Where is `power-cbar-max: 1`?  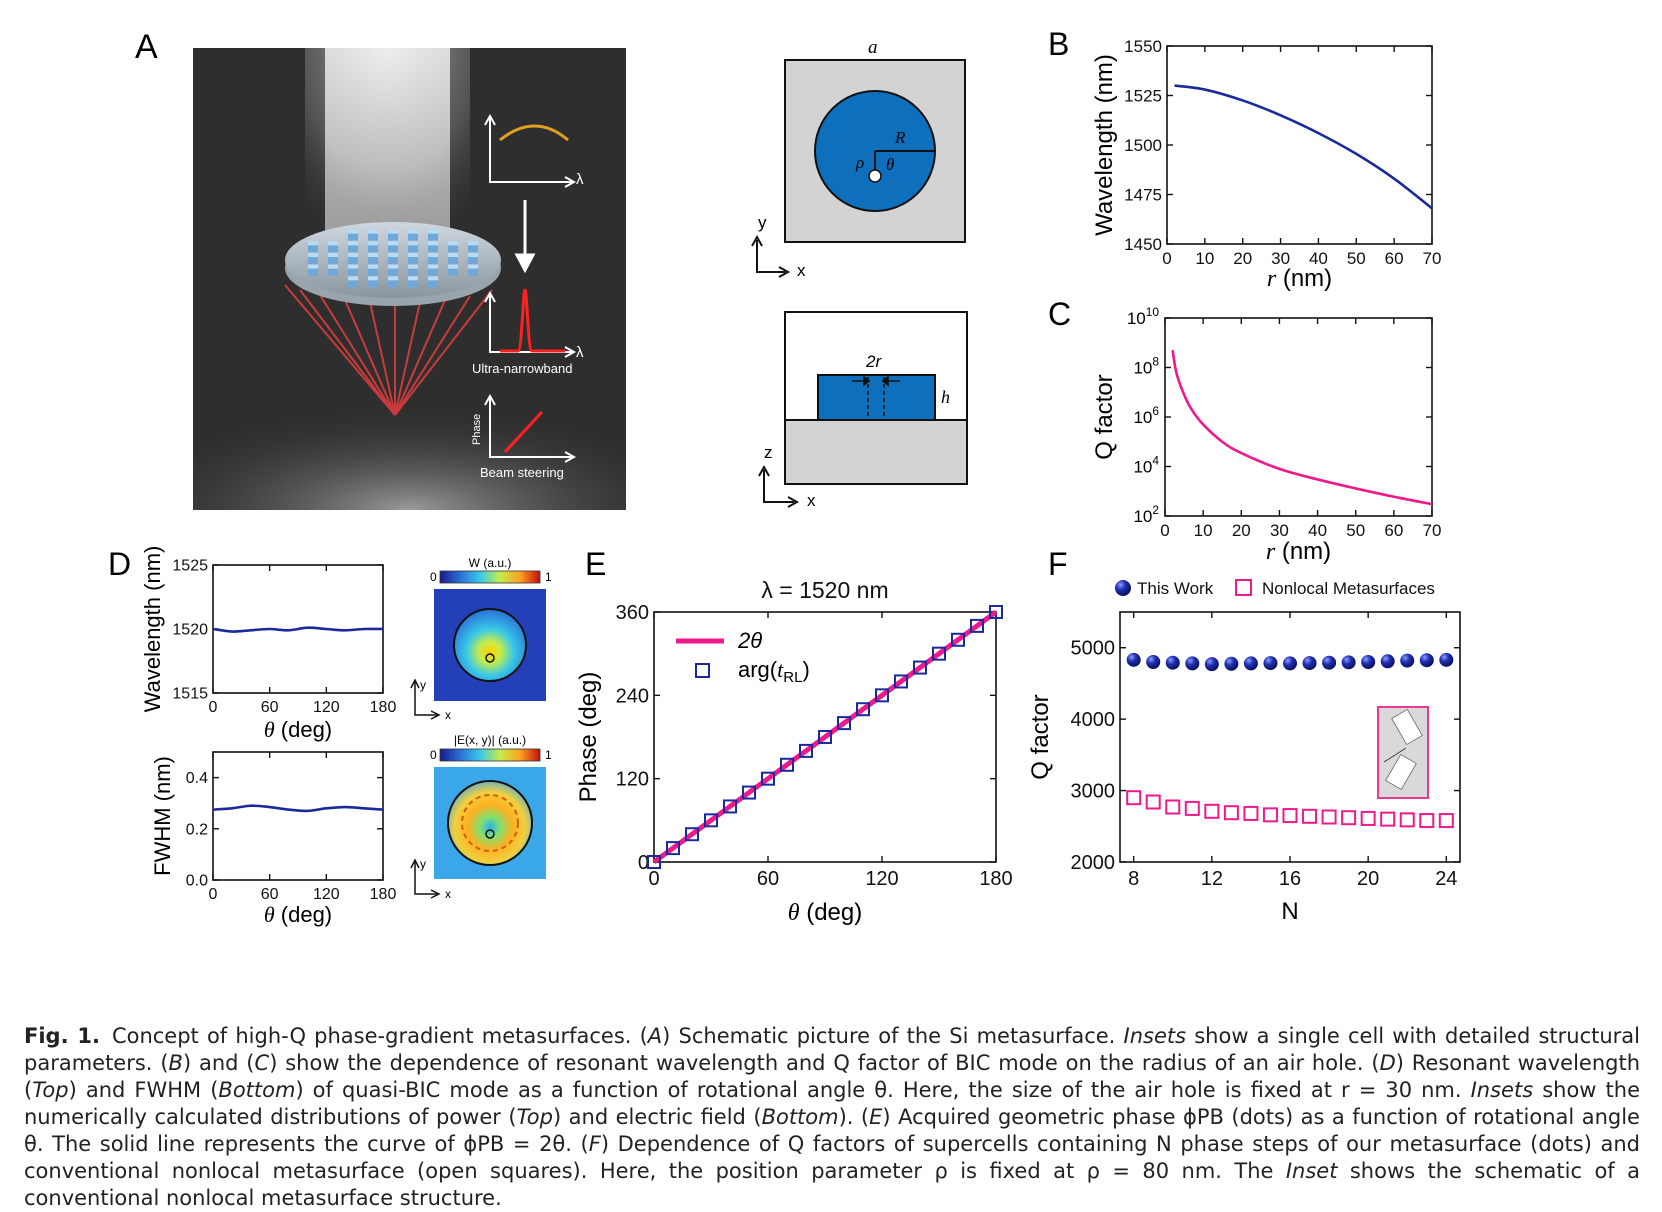 power-cbar-max: 1 is located at coordinates (548, 577).